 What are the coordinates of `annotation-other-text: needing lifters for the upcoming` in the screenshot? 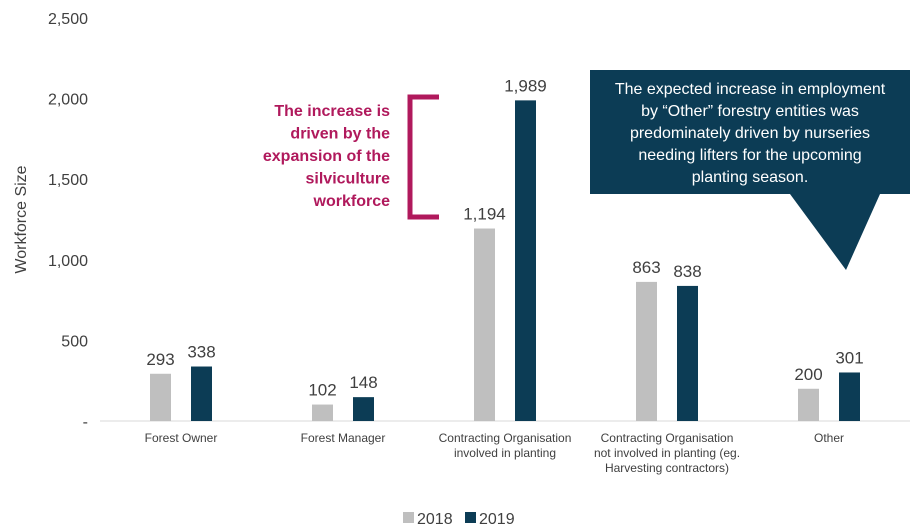 It's located at (749, 155).